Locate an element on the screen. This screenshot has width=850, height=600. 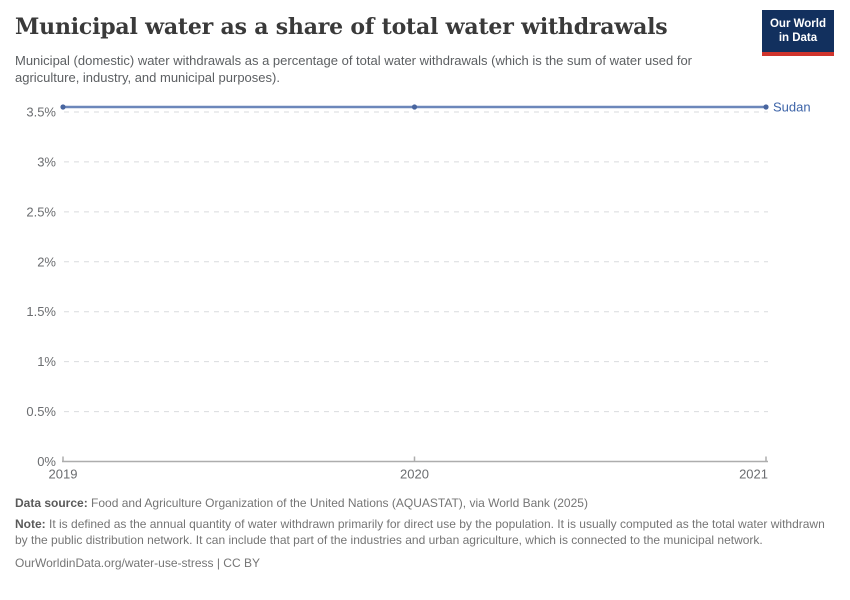
note-label: Note: is located at coordinates (30, 523).